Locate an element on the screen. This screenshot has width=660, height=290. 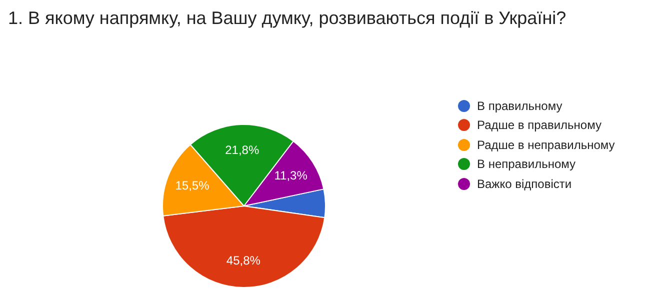
data-label: 45,8% is located at coordinates (243, 261).